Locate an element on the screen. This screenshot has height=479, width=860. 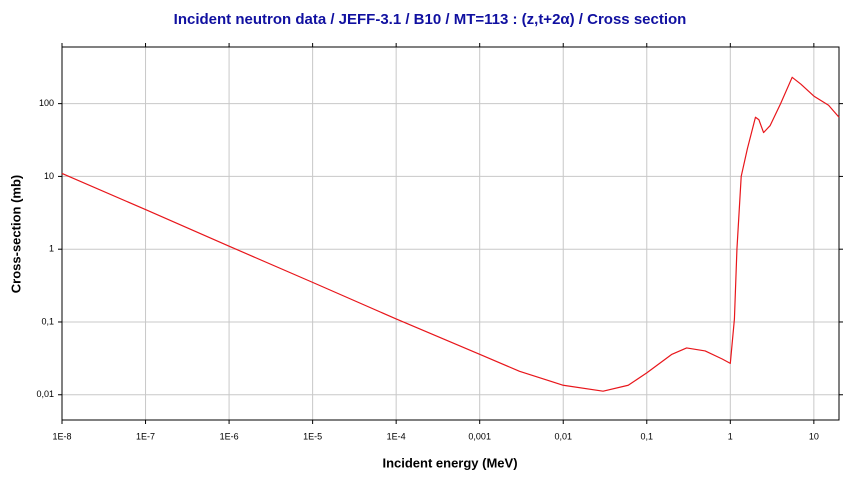
y-tick-label: 0,01 is located at coordinates (45, 394).